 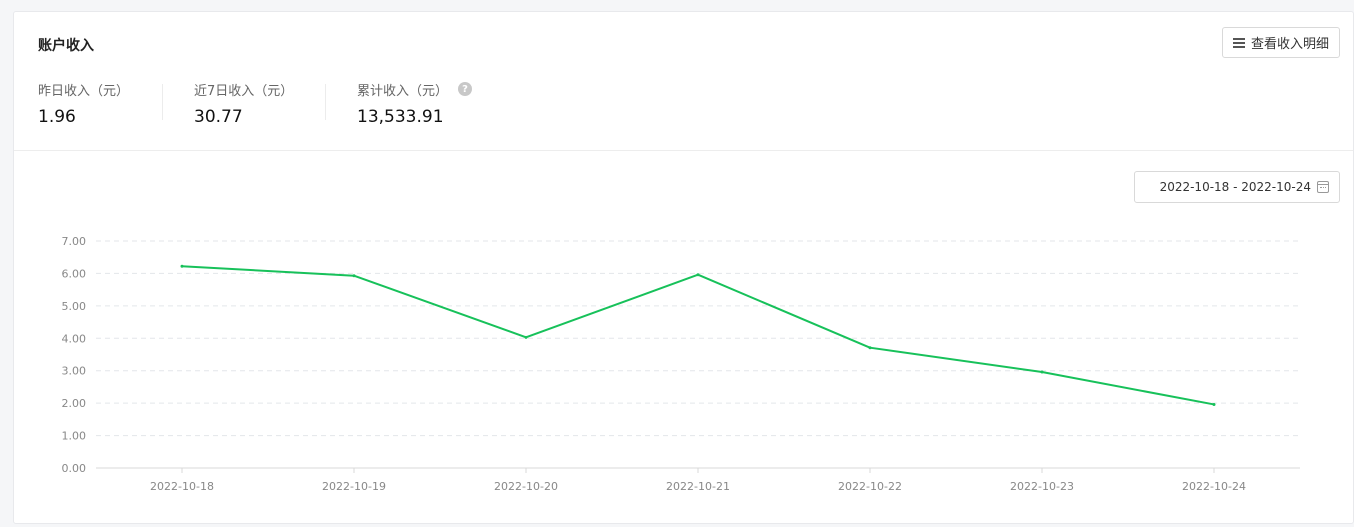 I want to click on x-tick-label: 2022-10-23, so click(x=1042, y=486).